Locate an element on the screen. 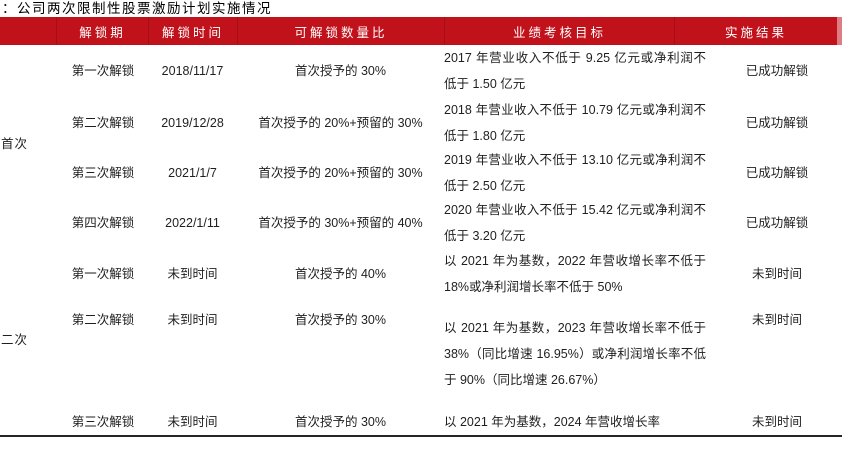 Image resolution: width=842 pixels, height=450 pixels. header-time: 解锁时间 is located at coordinates (192, 31).